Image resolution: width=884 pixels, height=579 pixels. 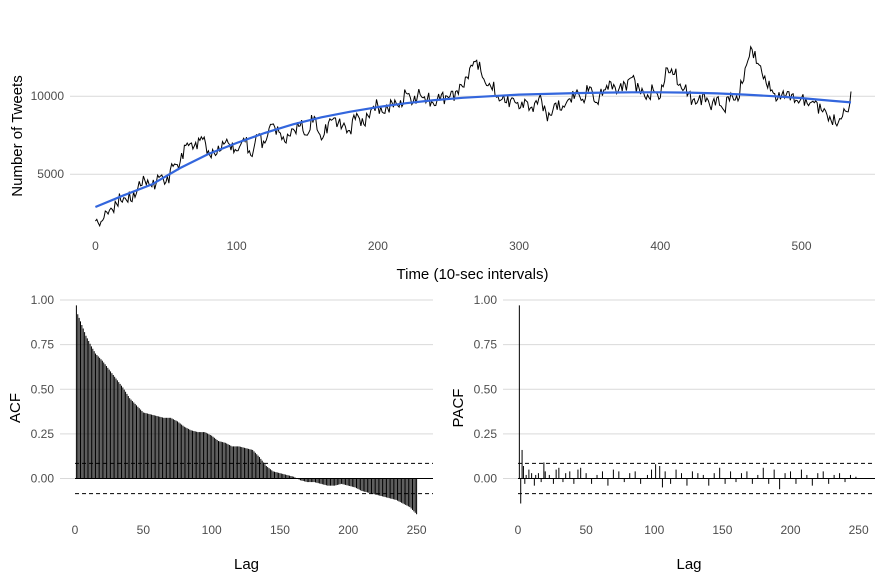 What do you see at coordinates (654, 530) in the screenshot?
I see `pacf-x-tick-label: 100` at bounding box center [654, 530].